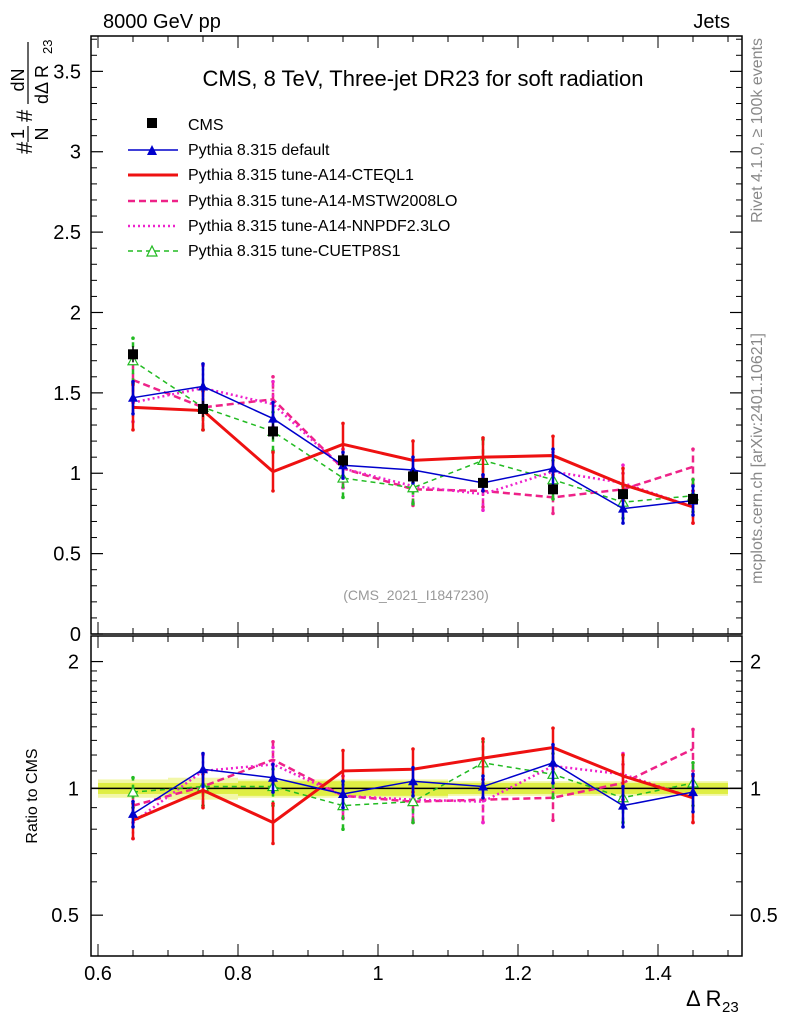 Image resolution: width=786 pixels, height=1024 pixels. What do you see at coordinates (73, 663) in the screenshot?
I see `bottom-ytick-label: 2` at bounding box center [73, 663].